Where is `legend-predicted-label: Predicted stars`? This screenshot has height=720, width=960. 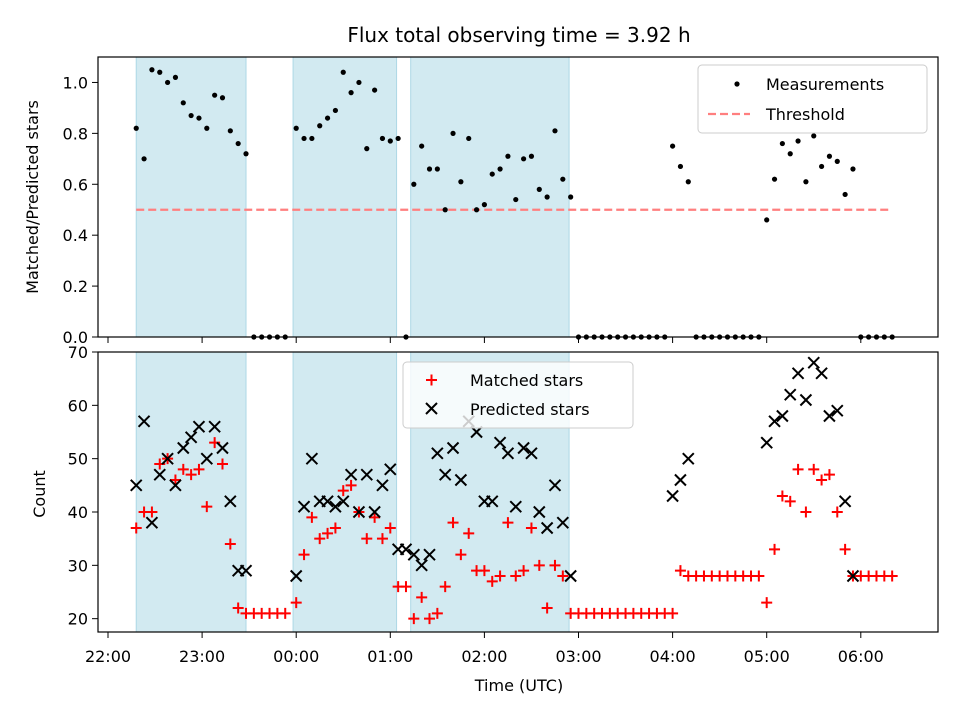
legend-predicted-label: Predicted stars is located at coordinates (530, 409).